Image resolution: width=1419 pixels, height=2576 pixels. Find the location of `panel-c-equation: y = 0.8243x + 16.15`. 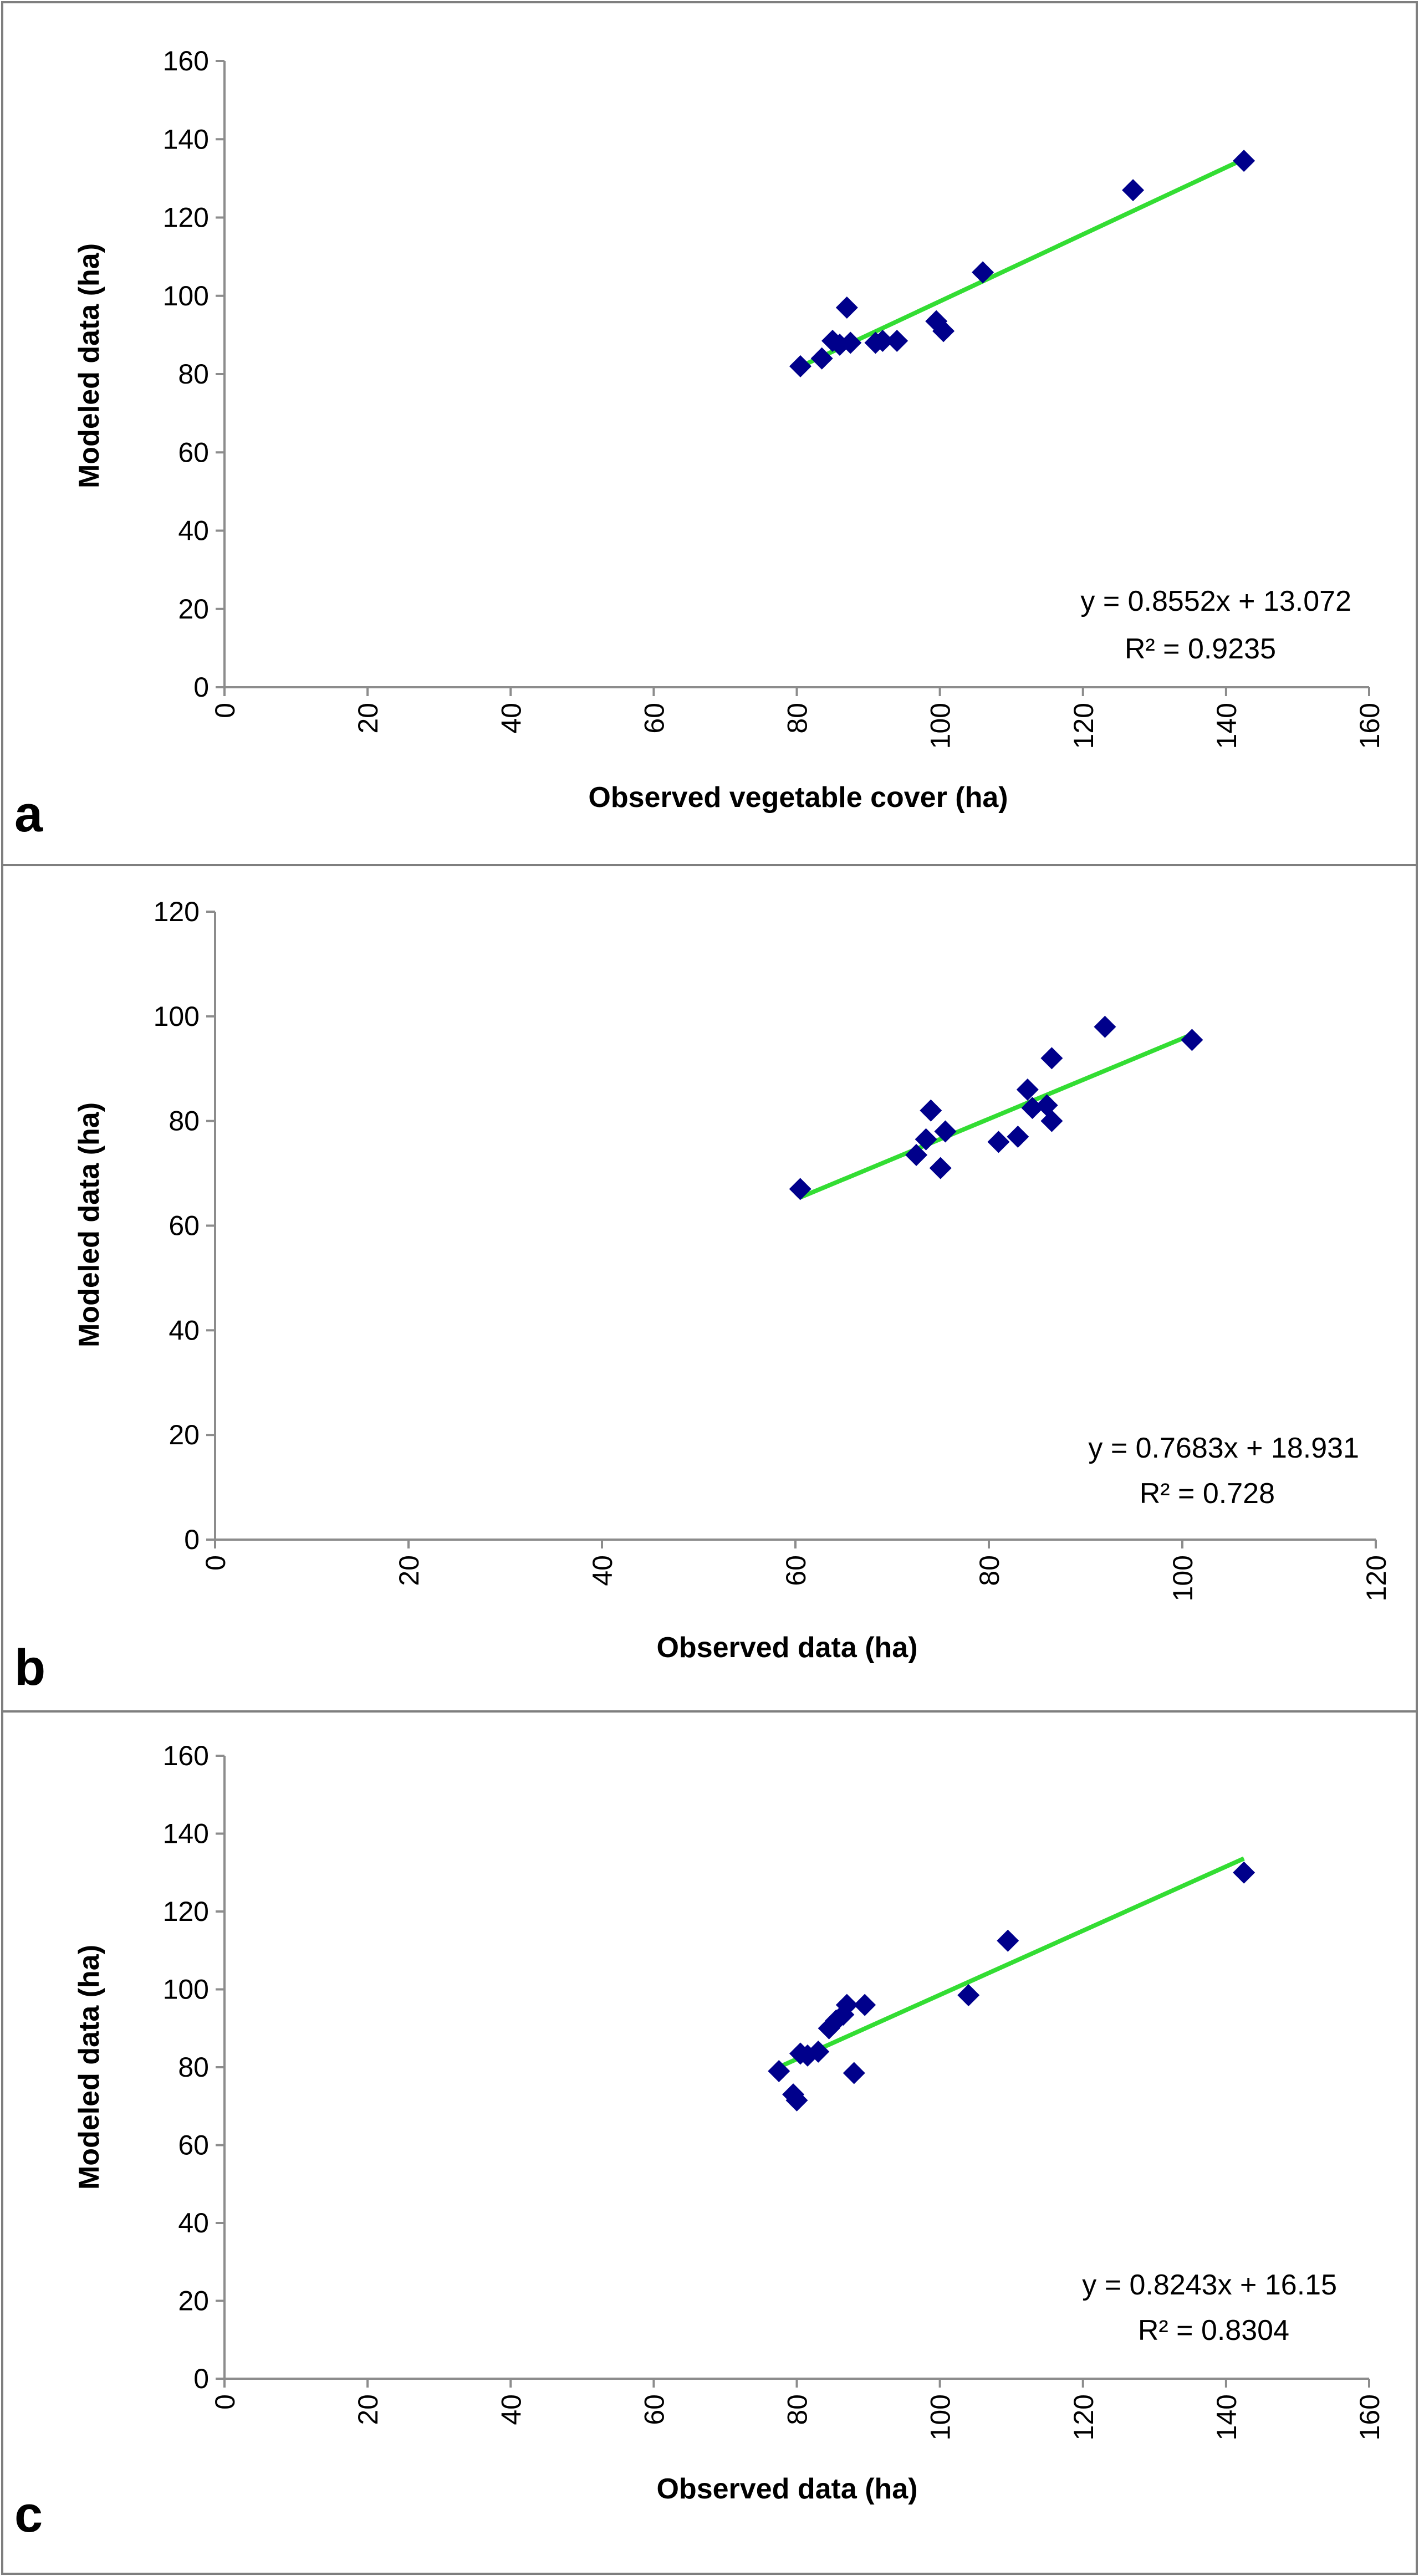

panel-c-equation: y = 0.8243x + 16.15 is located at coordinates (1209, 2285).